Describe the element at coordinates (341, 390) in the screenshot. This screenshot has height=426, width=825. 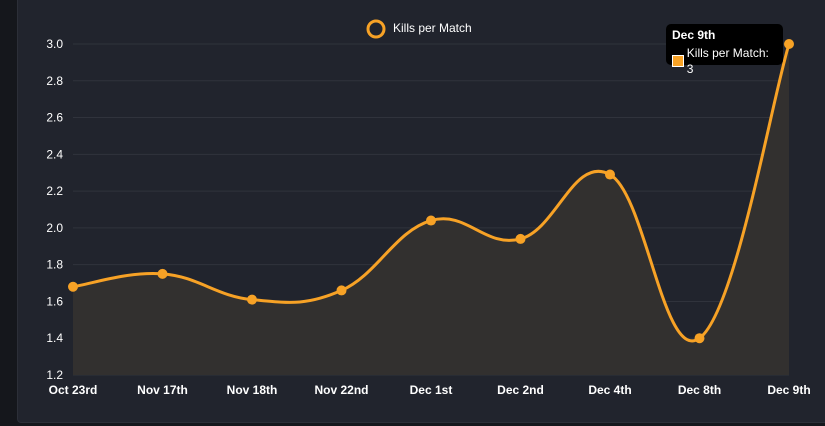
I see `x-tick-label: Nov 22nd` at that location.